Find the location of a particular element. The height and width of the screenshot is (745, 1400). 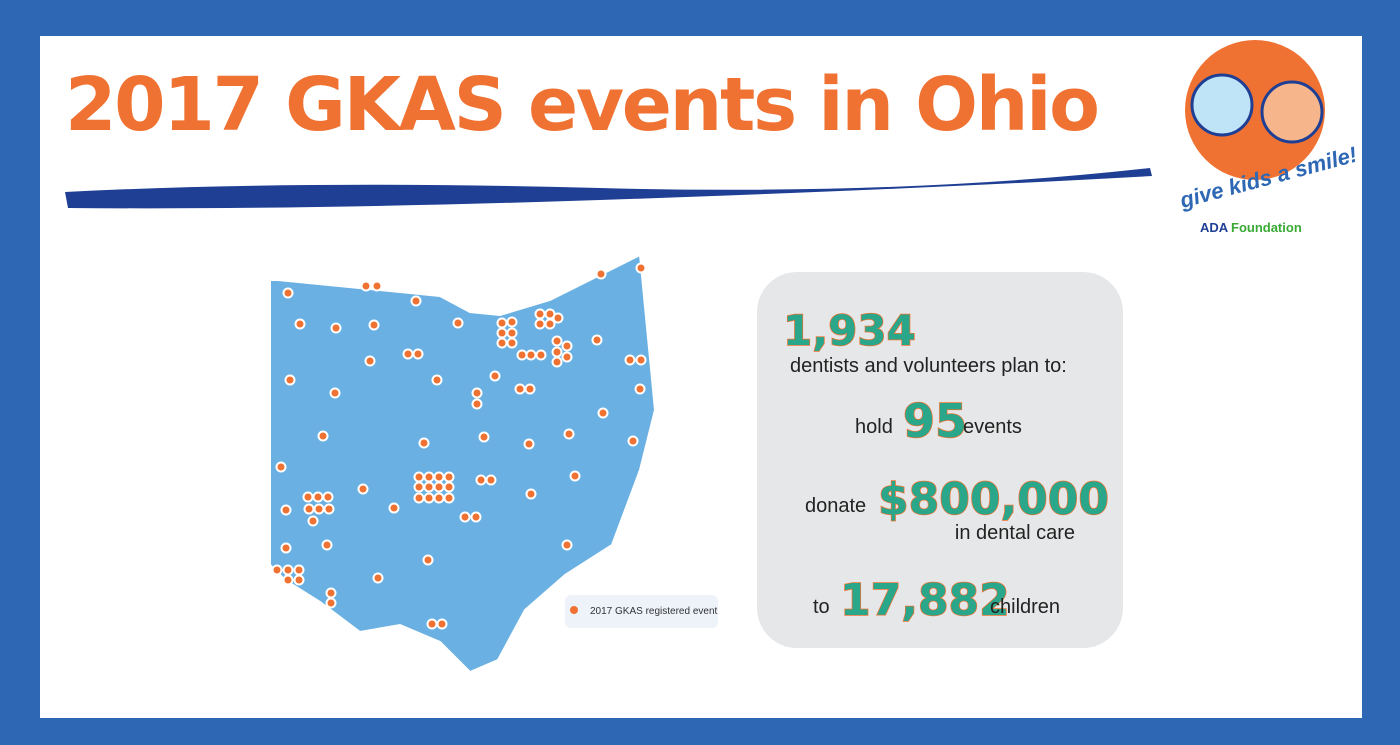

stat-text: events is located at coordinates (992, 427).